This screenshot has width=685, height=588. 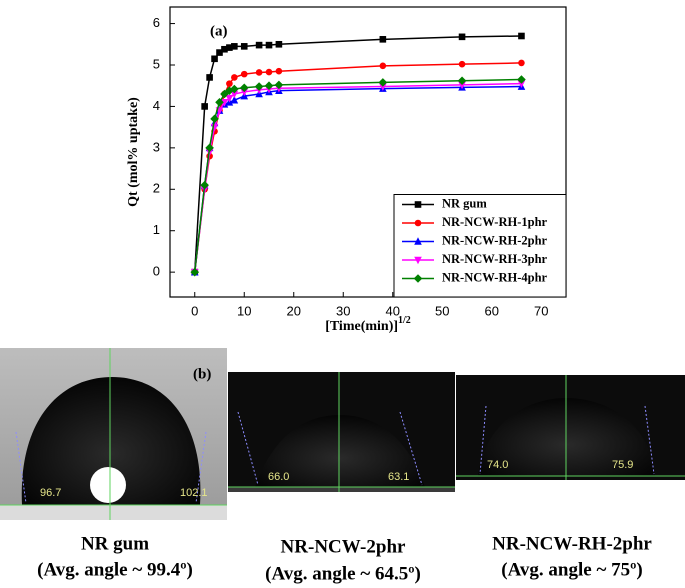 What do you see at coordinates (202, 374) in the screenshot?
I see `panel-label: (b)` at bounding box center [202, 374].